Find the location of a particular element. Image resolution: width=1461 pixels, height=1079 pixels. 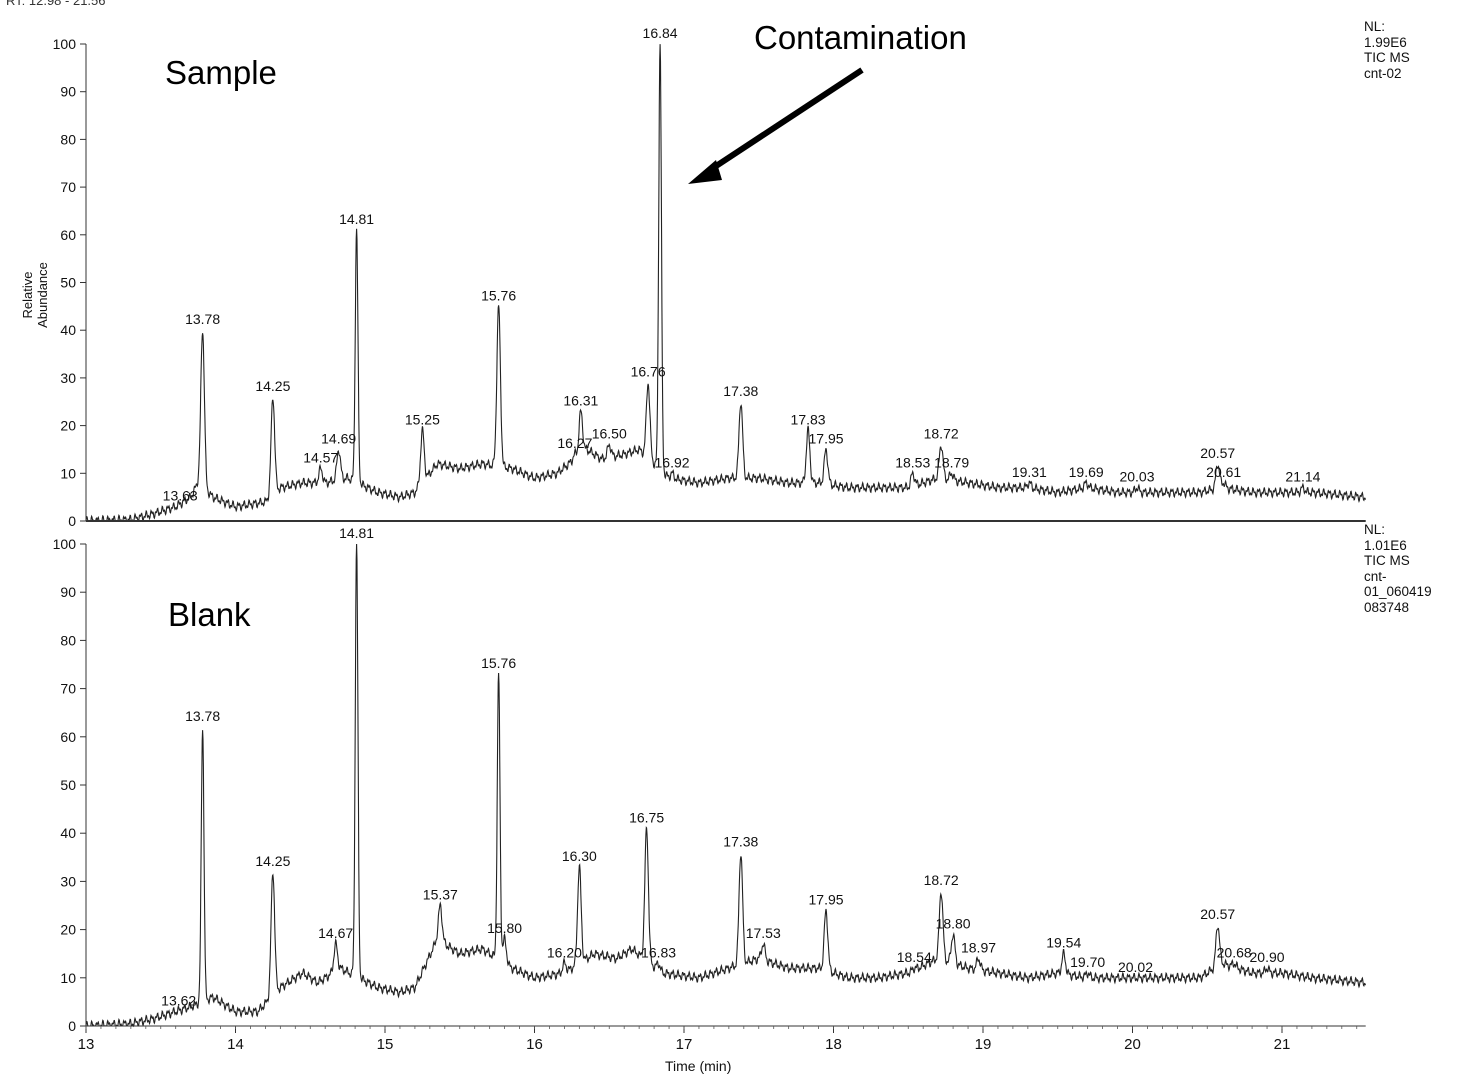

peak-label: 18.53 is located at coordinates (912, 462).